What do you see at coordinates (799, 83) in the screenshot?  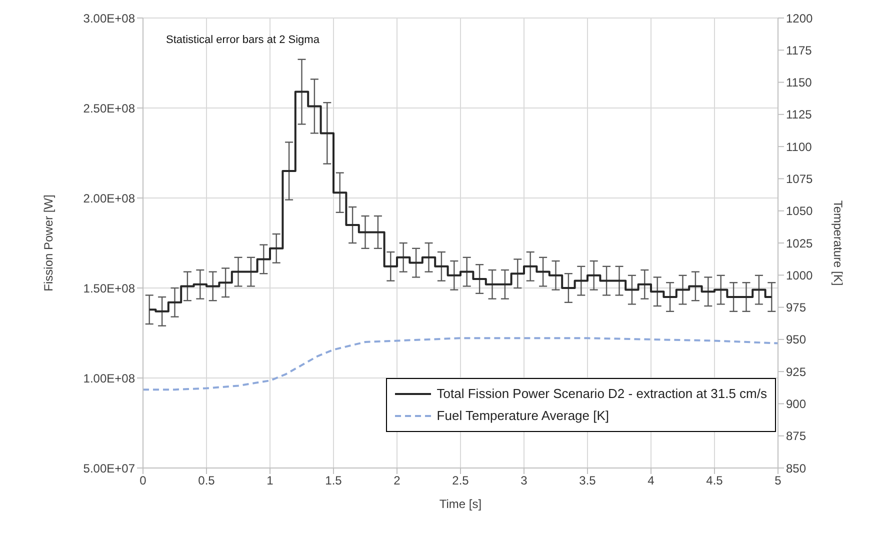 I see `y2-tick-label: 1150` at bounding box center [799, 83].